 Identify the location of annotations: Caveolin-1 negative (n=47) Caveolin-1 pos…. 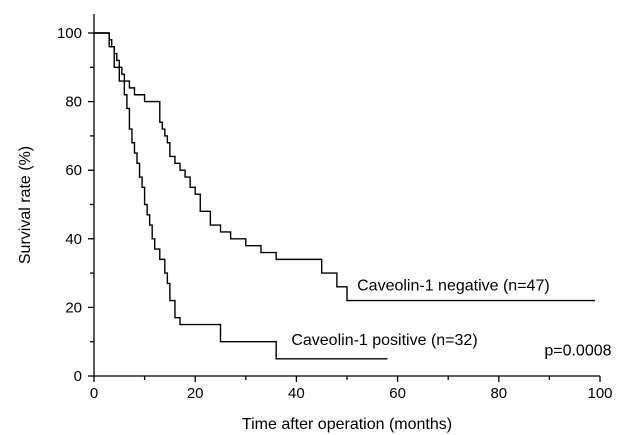
(451, 318).